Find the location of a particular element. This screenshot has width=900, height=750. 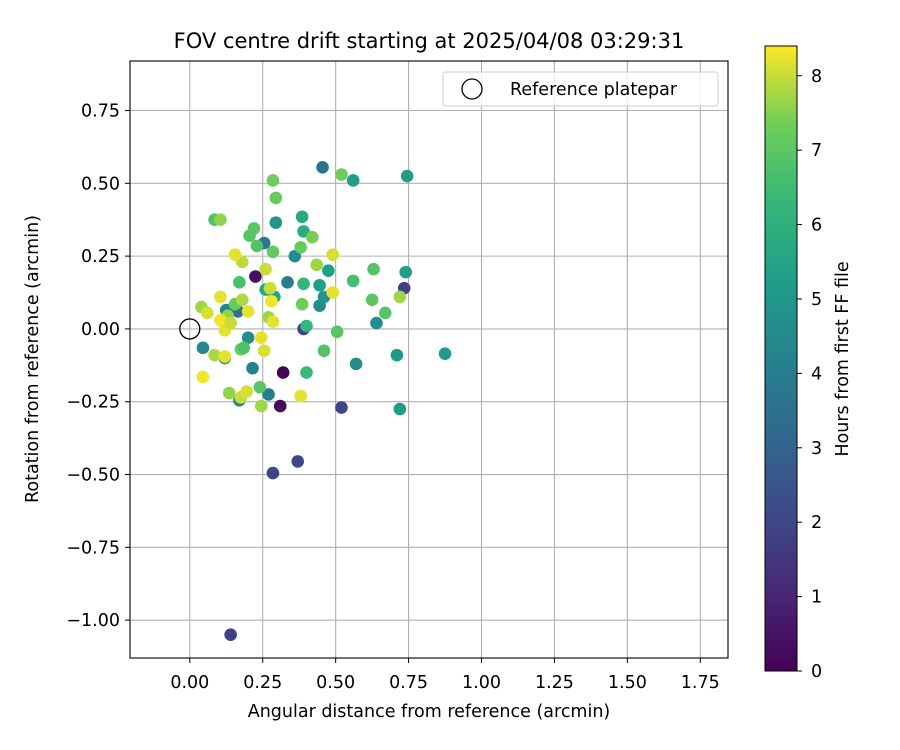

x-tick-label: 1.25 is located at coordinates (554, 683).